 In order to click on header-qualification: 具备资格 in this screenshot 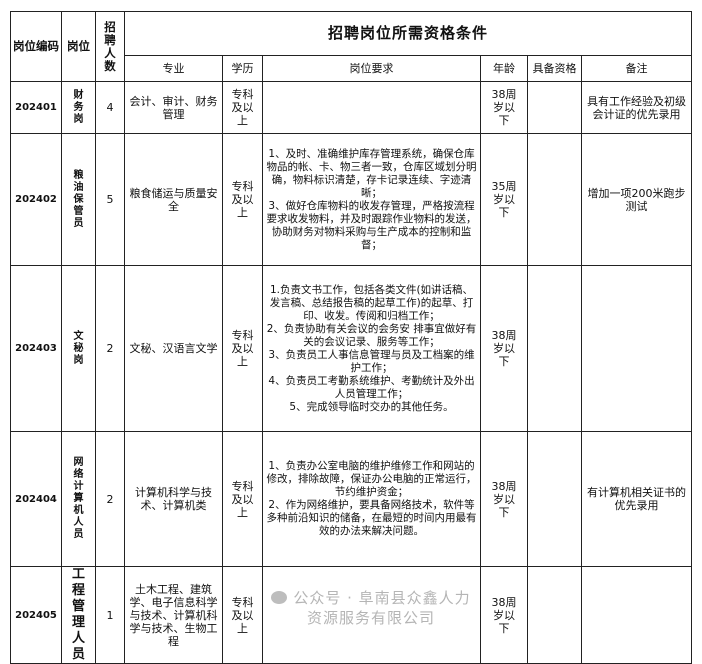, I will do `click(554, 68)`.